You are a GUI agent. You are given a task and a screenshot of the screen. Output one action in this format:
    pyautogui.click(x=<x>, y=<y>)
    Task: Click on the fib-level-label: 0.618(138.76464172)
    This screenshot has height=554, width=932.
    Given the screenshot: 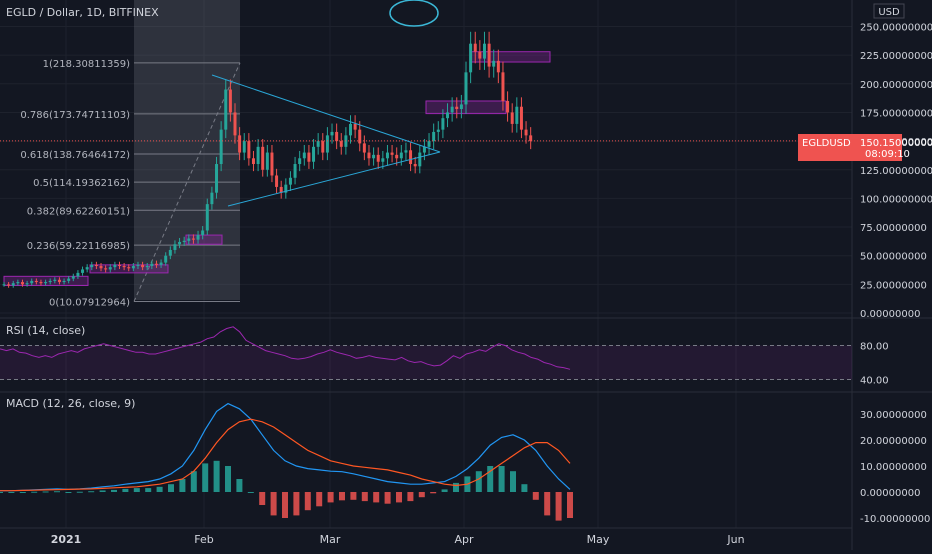 What is the action you would take?
    pyautogui.click(x=75, y=155)
    